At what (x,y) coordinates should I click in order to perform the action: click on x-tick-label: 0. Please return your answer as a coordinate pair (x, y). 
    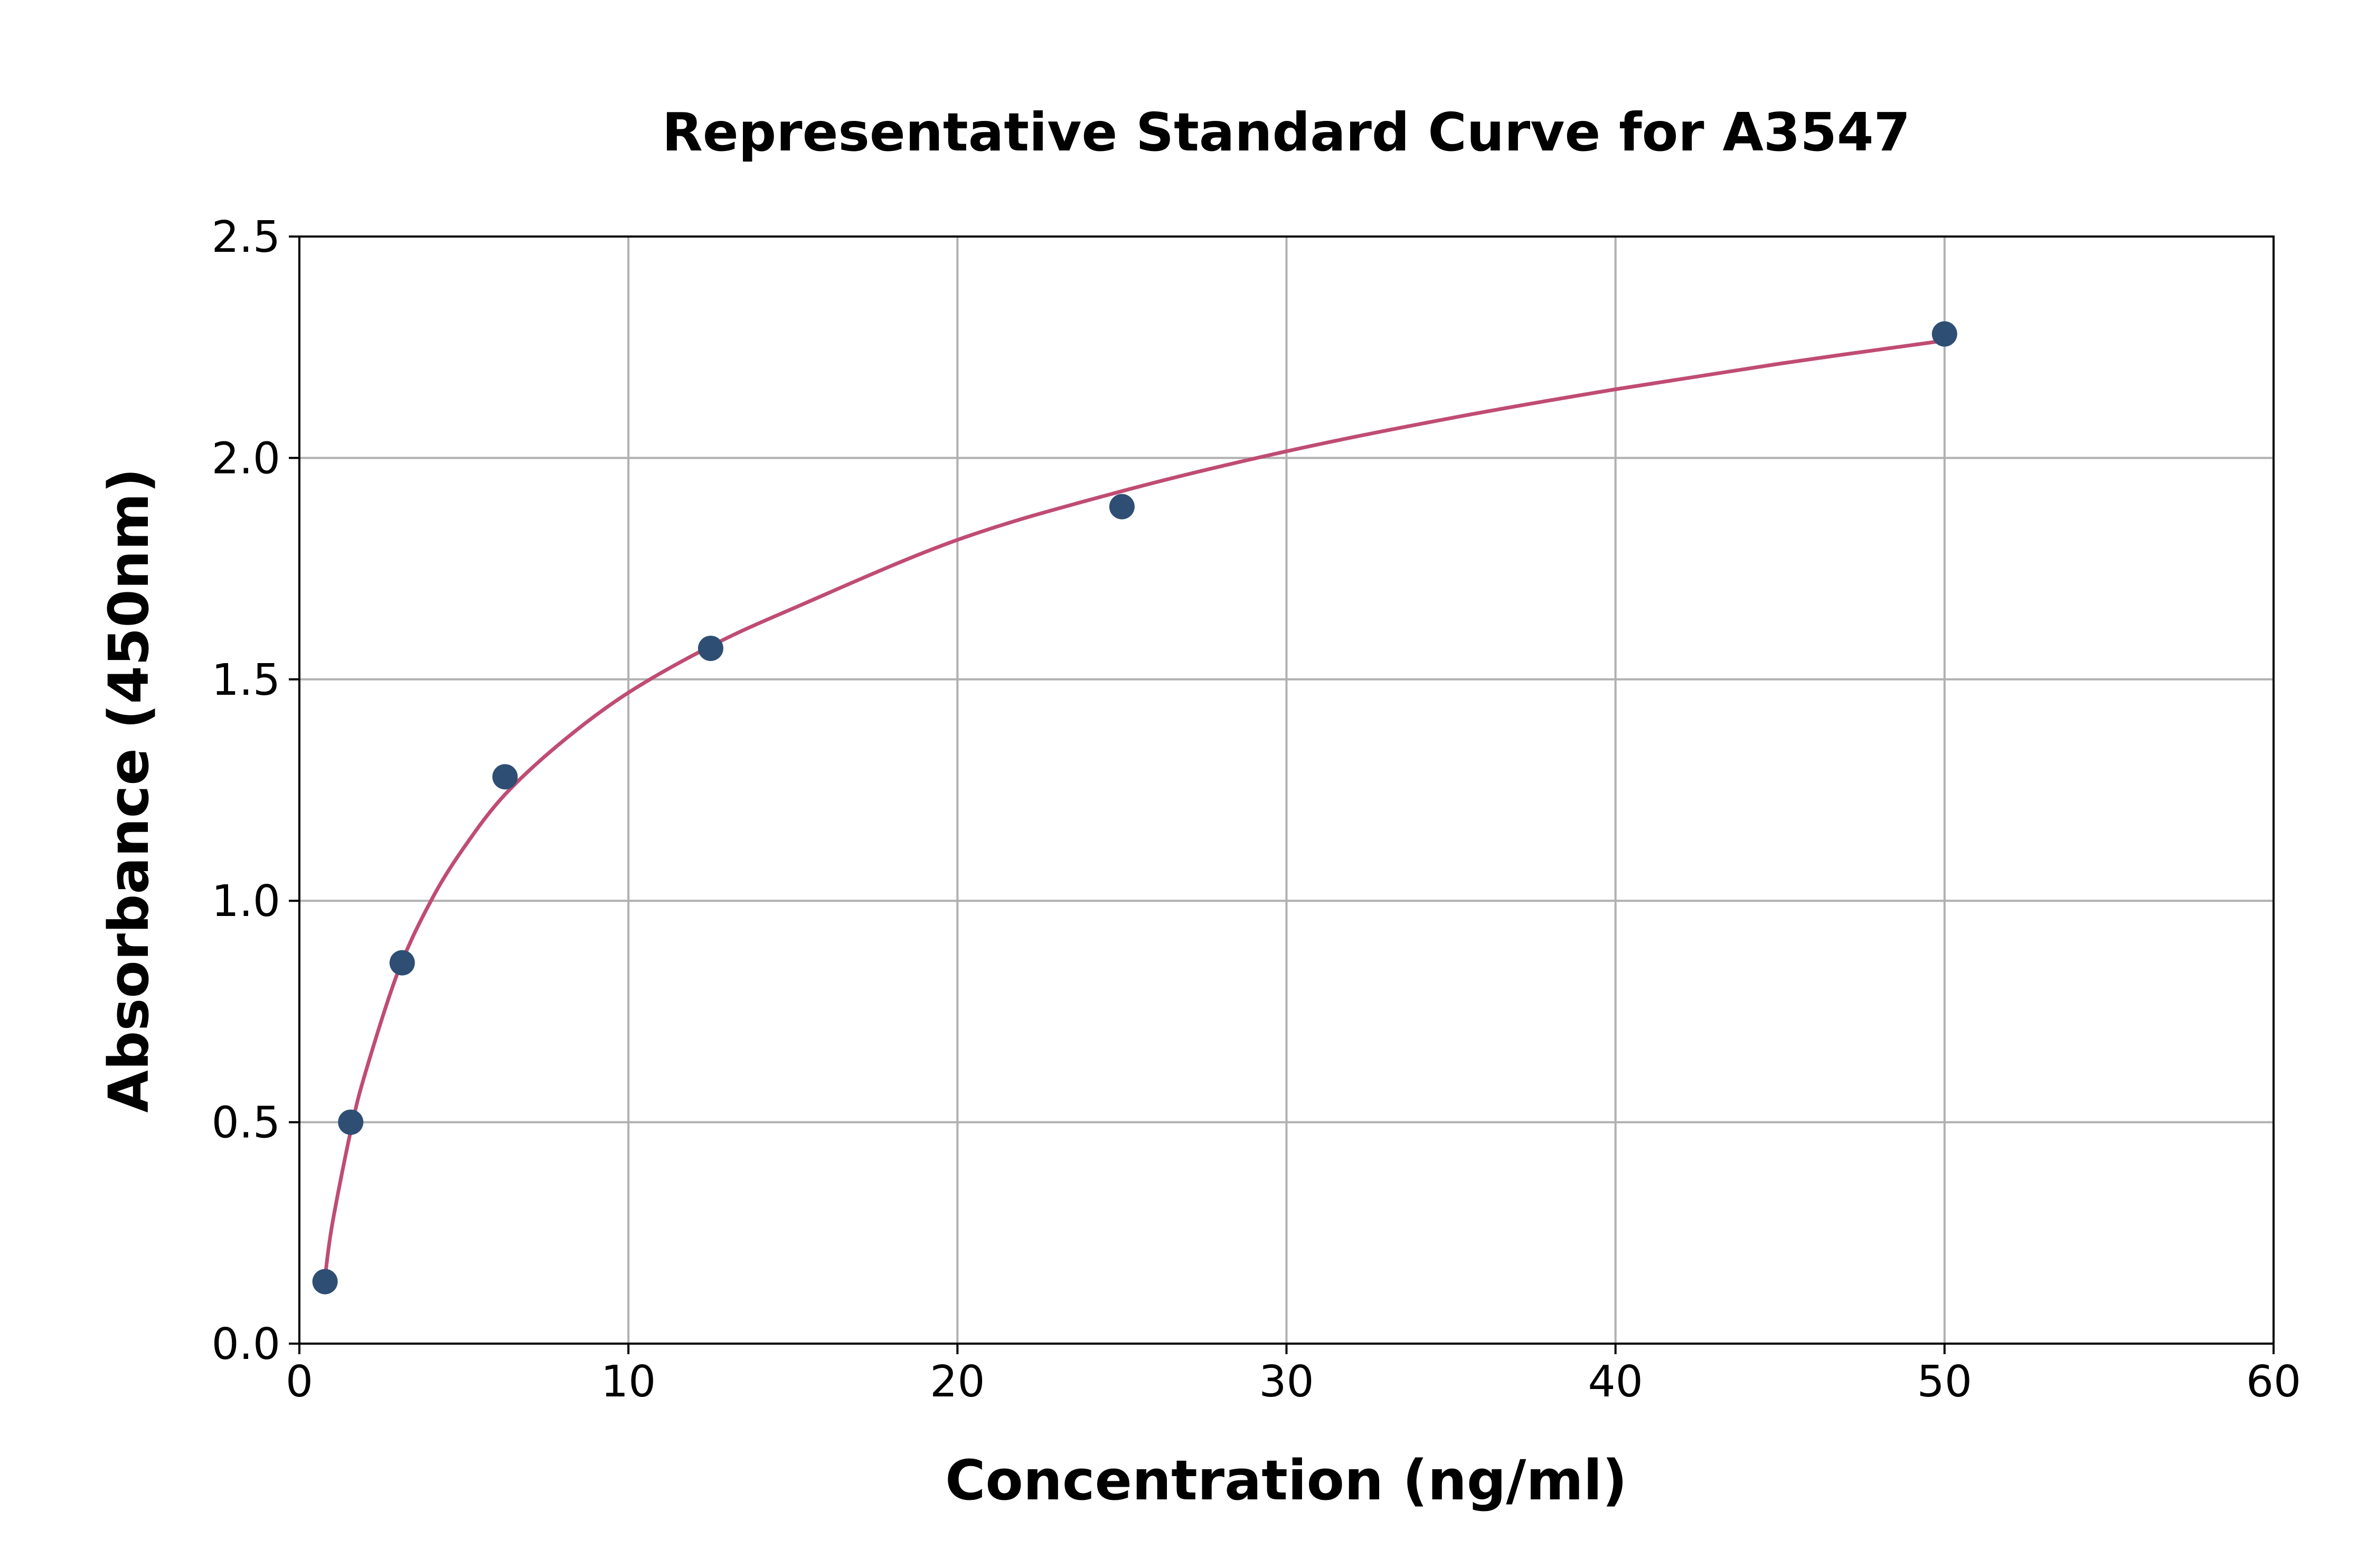
    Looking at the image, I should click on (299, 1382).